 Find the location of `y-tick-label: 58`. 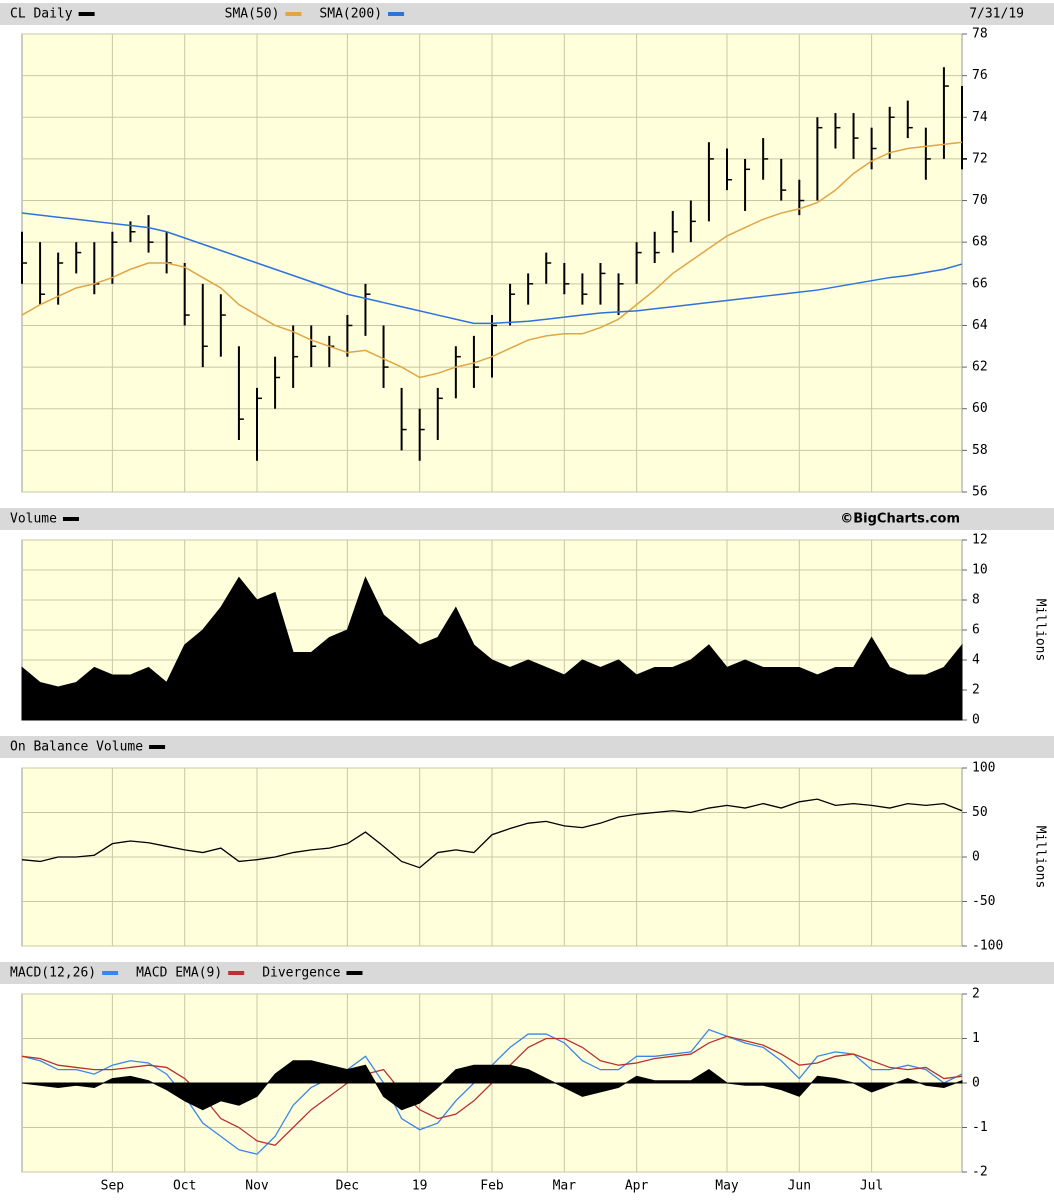

y-tick-label: 58 is located at coordinates (980, 450).